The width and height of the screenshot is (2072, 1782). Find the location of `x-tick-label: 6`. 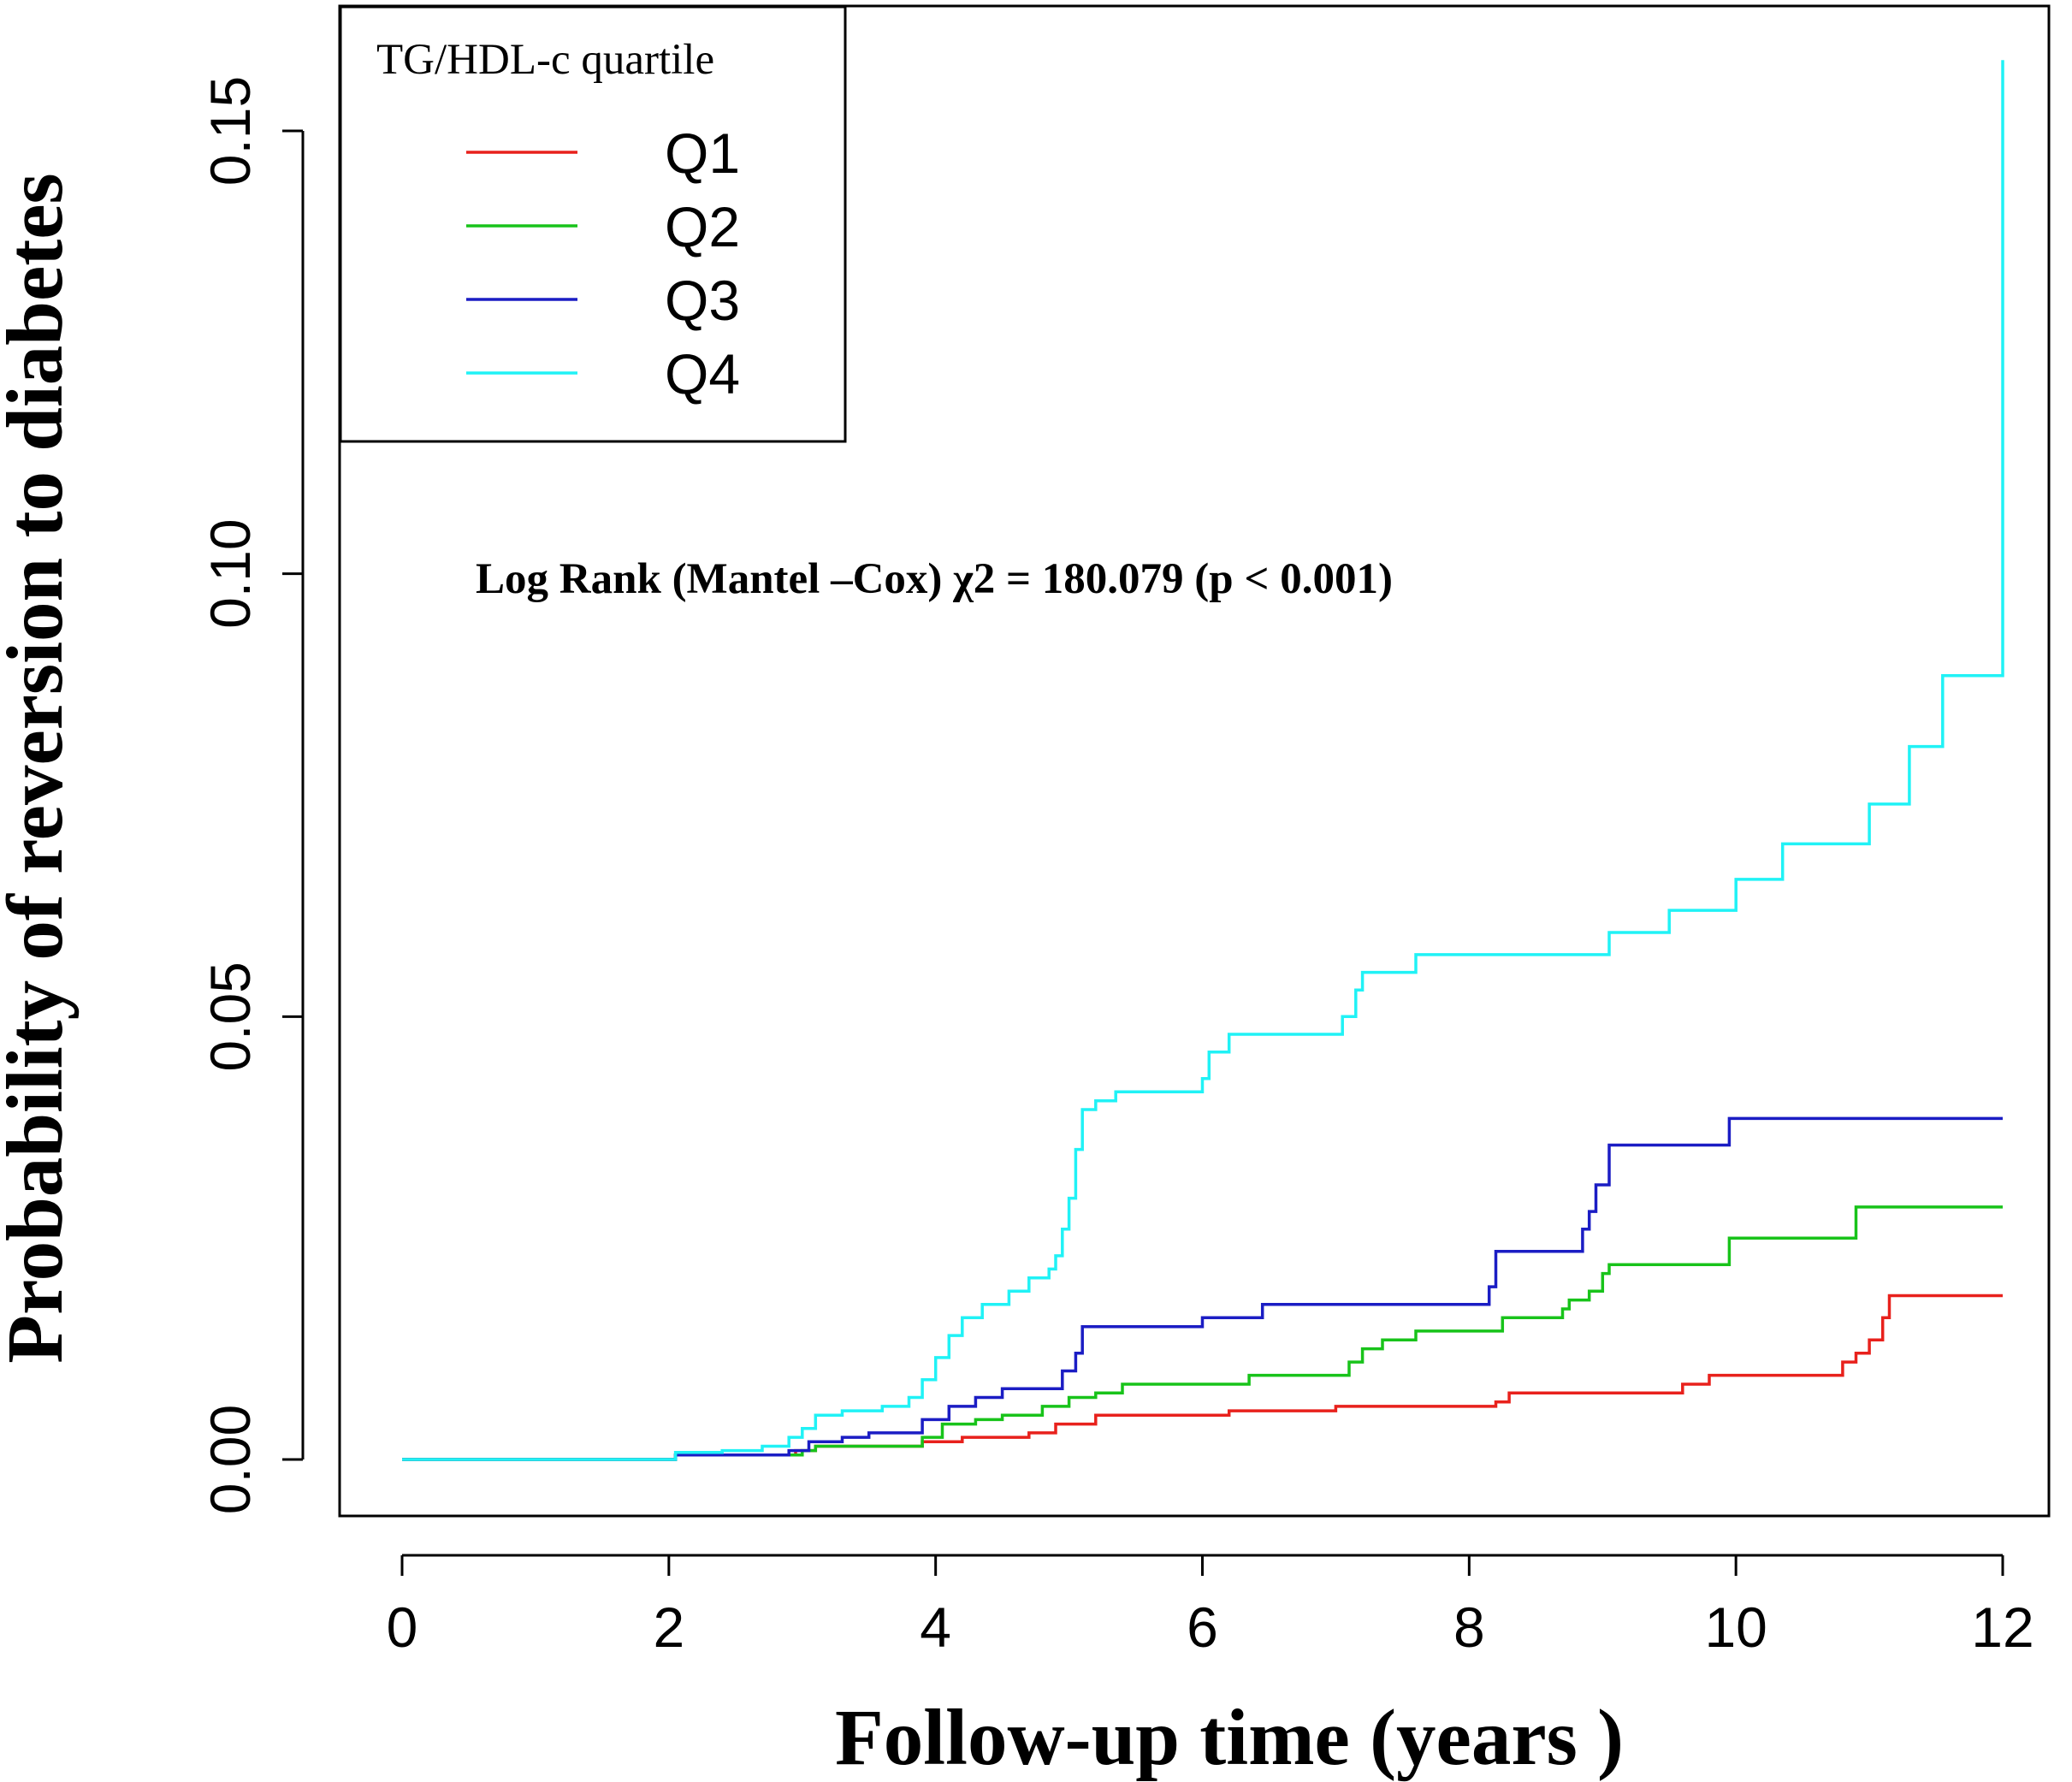

x-tick-label: 6 is located at coordinates (1202, 1627).